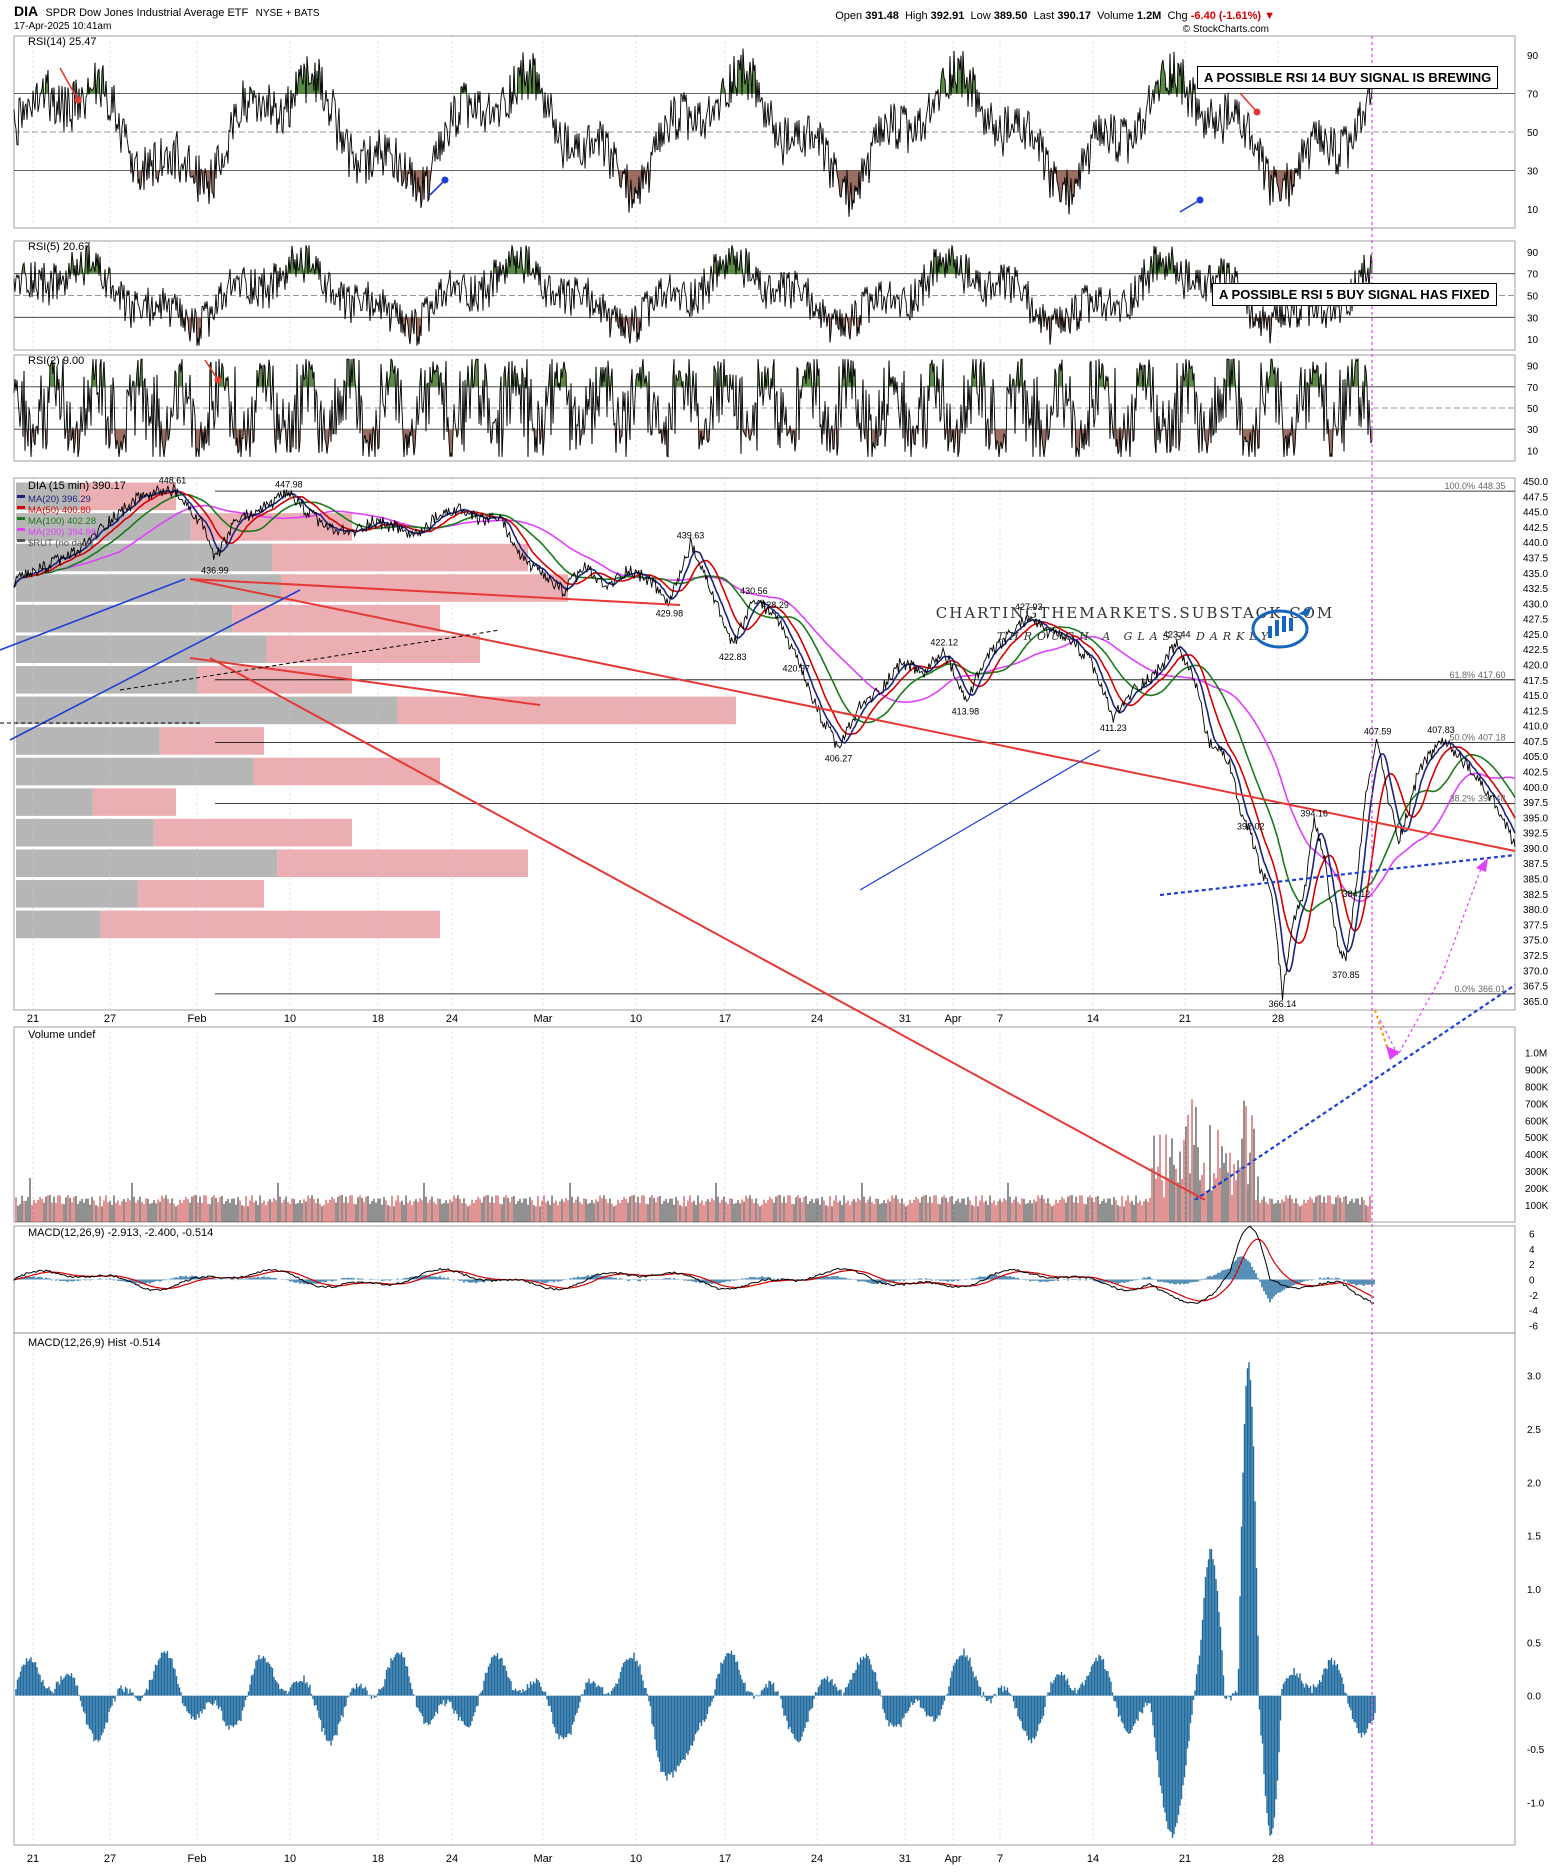  Describe the element at coordinates (1535, 528) in the screenshot. I see `price-y-tick: 442.5` at that location.